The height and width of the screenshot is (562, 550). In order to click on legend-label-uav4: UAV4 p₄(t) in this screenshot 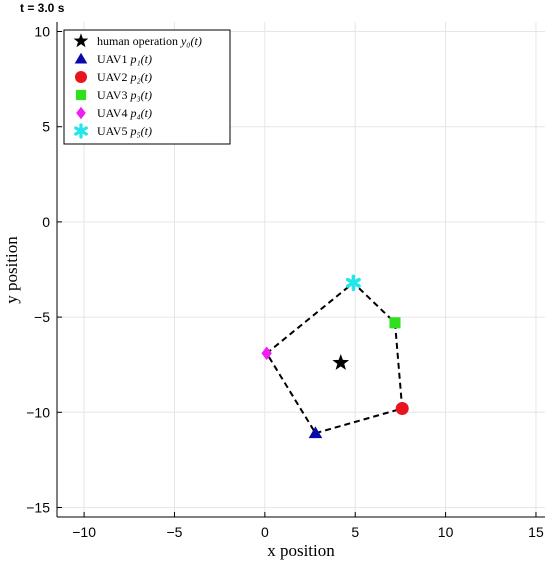, I will do `click(124, 113)`.